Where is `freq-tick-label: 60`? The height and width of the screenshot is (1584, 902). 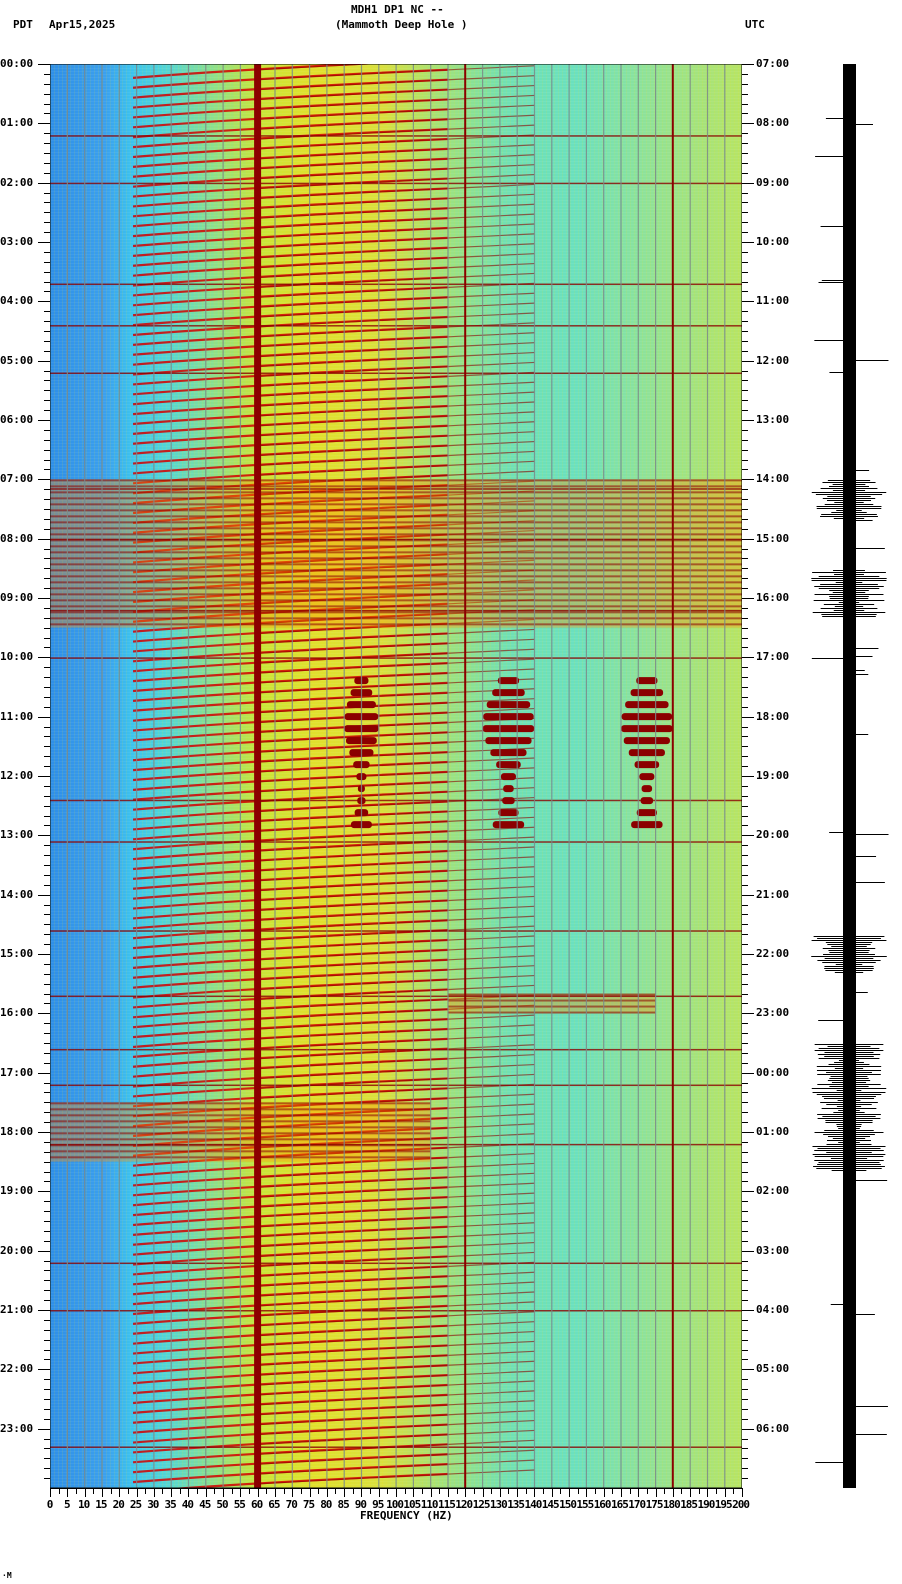 freq-tick-label: 60 is located at coordinates (257, 1504).